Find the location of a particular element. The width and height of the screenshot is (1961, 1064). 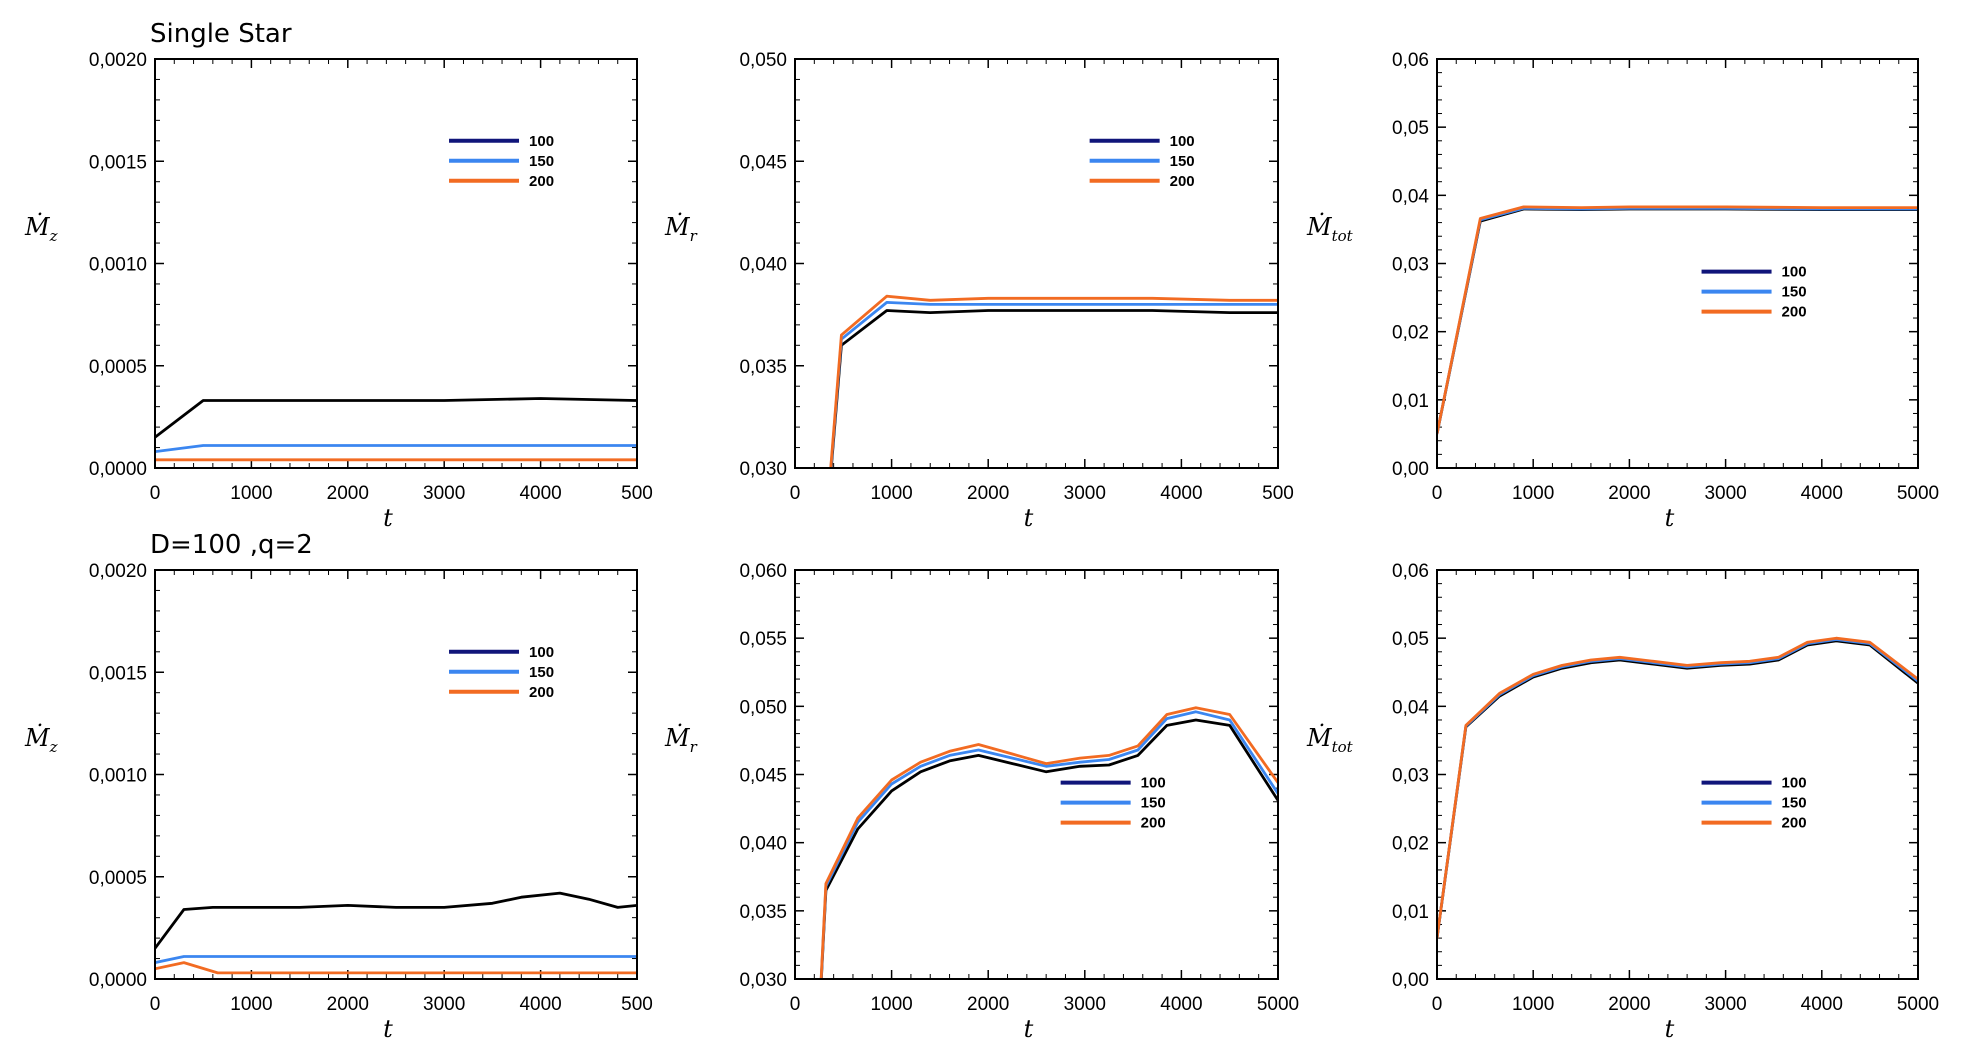

row-title-binary: D=100 ,q=2 is located at coordinates (231, 545).